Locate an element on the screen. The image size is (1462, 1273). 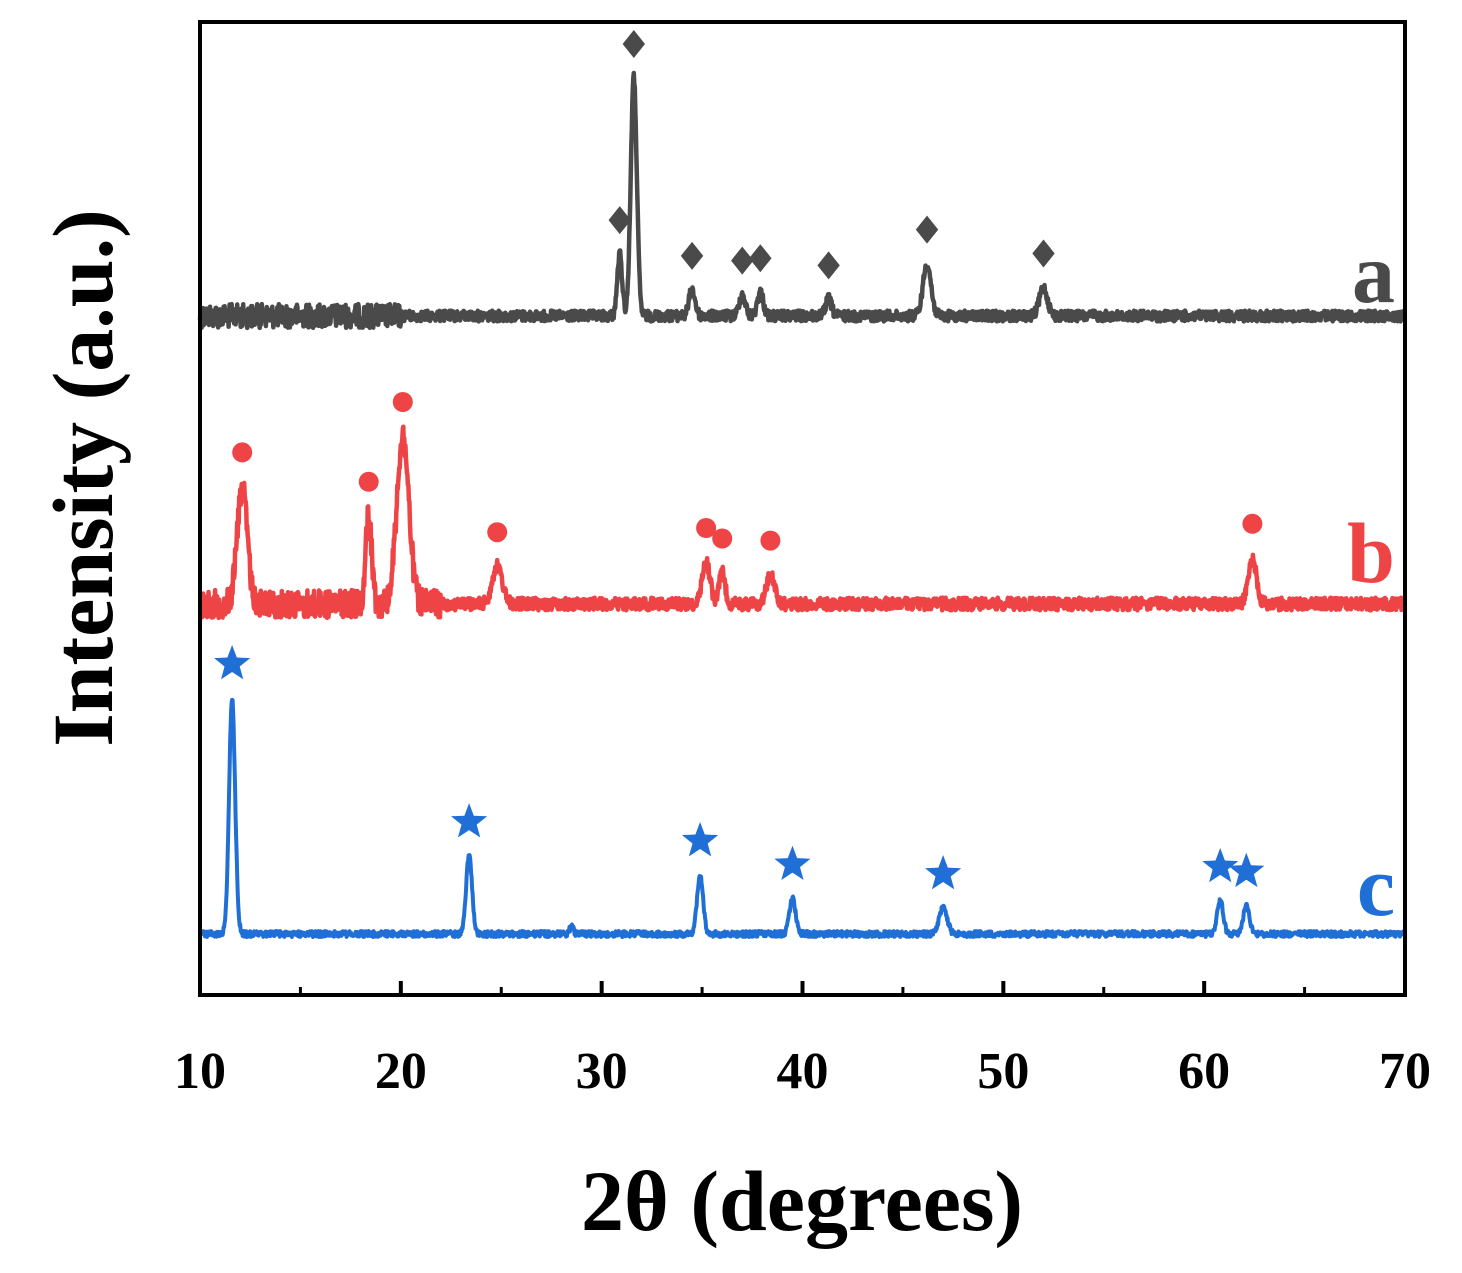
x-tick-label: 70 is located at coordinates (1405, 1071).